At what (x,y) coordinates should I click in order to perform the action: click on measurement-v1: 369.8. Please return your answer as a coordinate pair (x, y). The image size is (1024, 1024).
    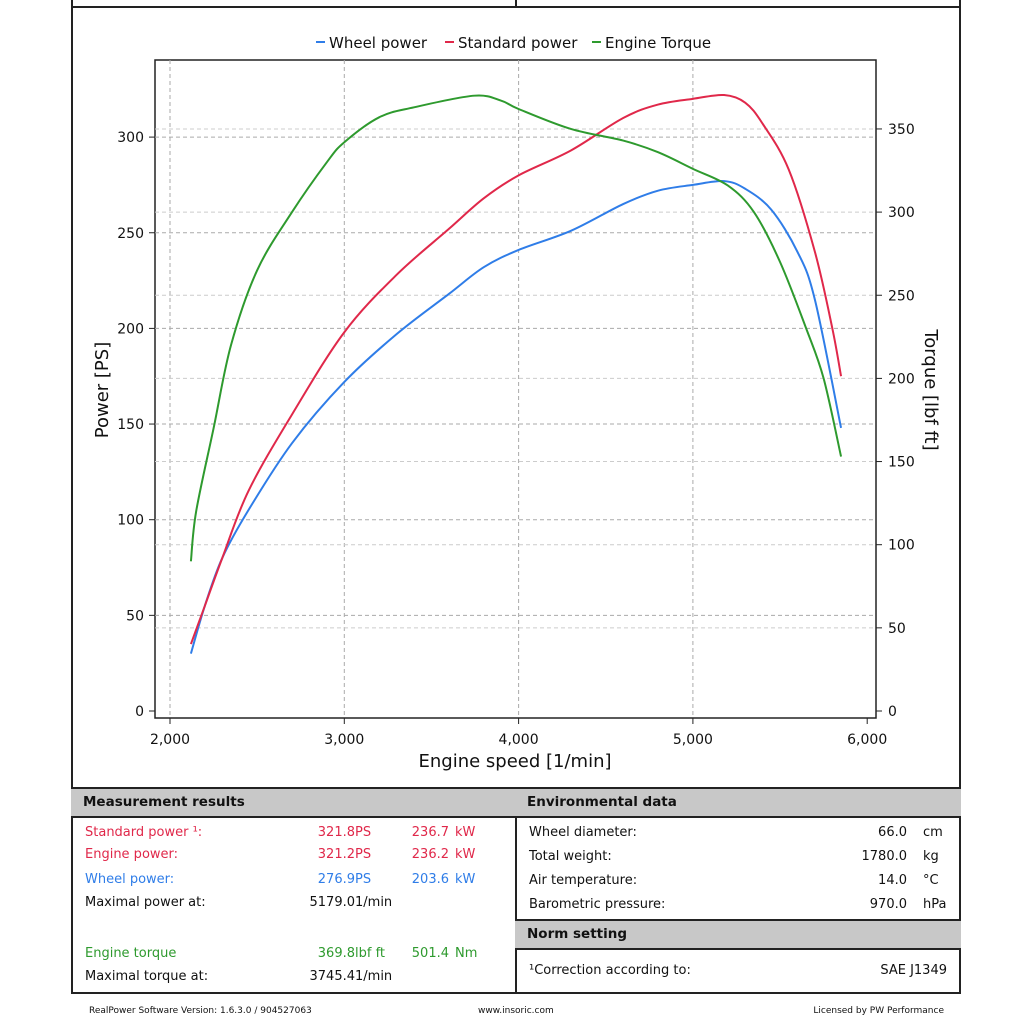
    Looking at the image, I should click on (336, 953).